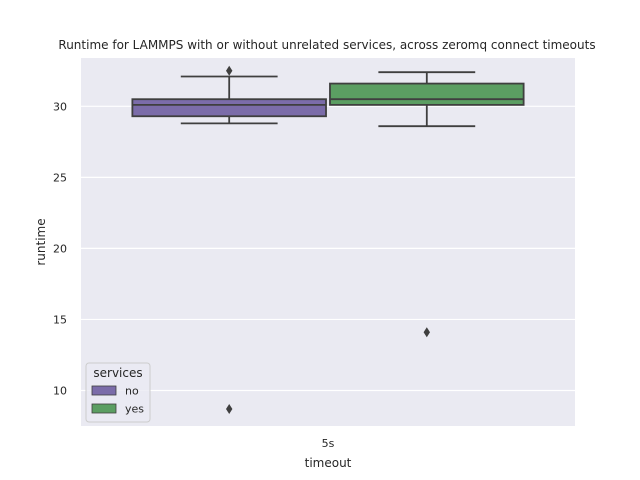 The height and width of the screenshot is (480, 640). Describe the element at coordinates (60, 106) in the screenshot. I see `y-tick-label: 30` at that location.